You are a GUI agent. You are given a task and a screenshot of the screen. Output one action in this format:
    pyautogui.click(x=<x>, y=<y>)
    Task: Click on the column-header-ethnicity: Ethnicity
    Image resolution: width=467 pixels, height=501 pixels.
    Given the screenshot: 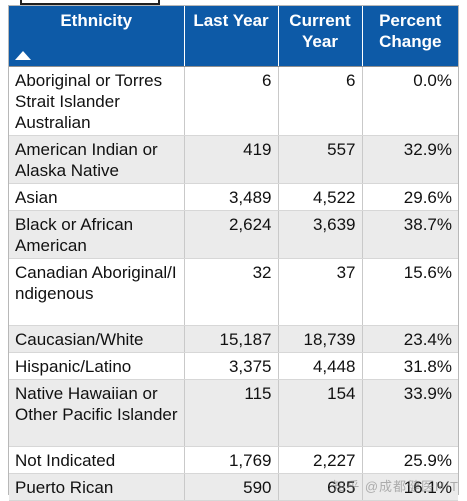 What is the action you would take?
    pyautogui.click(x=97, y=36)
    